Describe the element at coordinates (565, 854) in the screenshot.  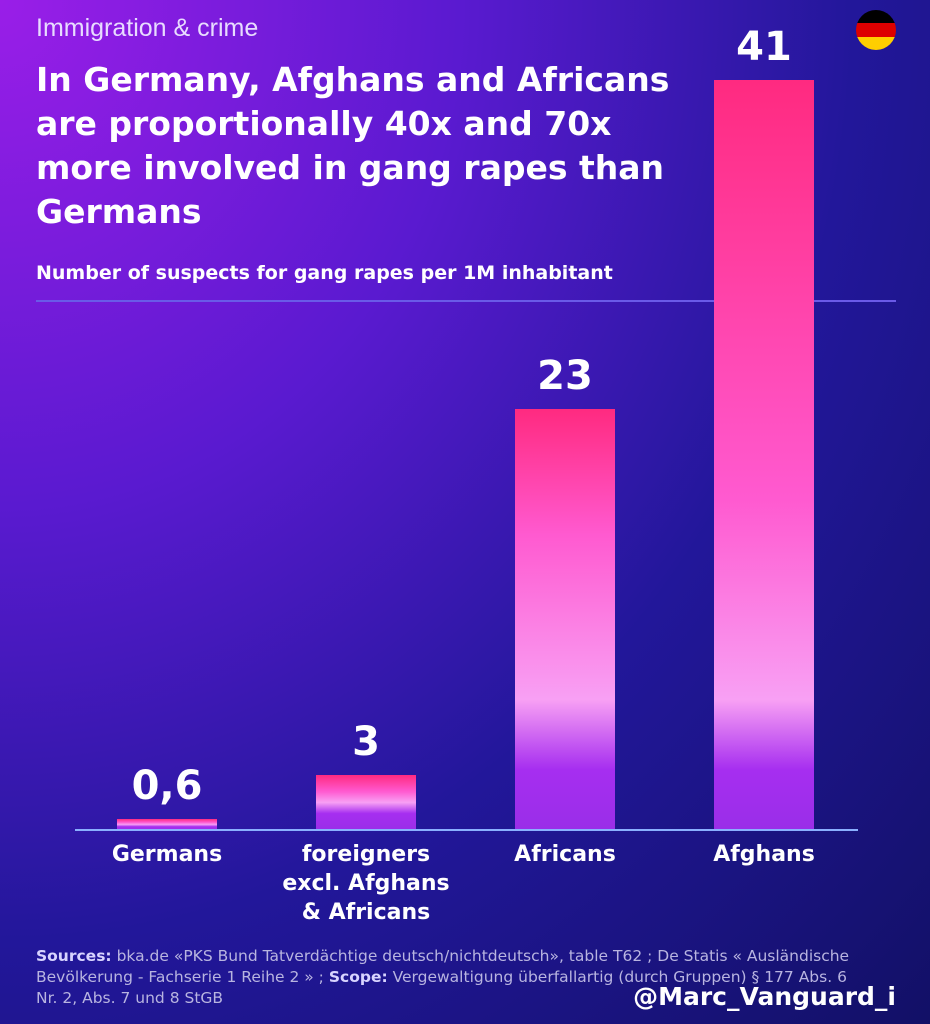
I see `category-label: Africans` at that location.